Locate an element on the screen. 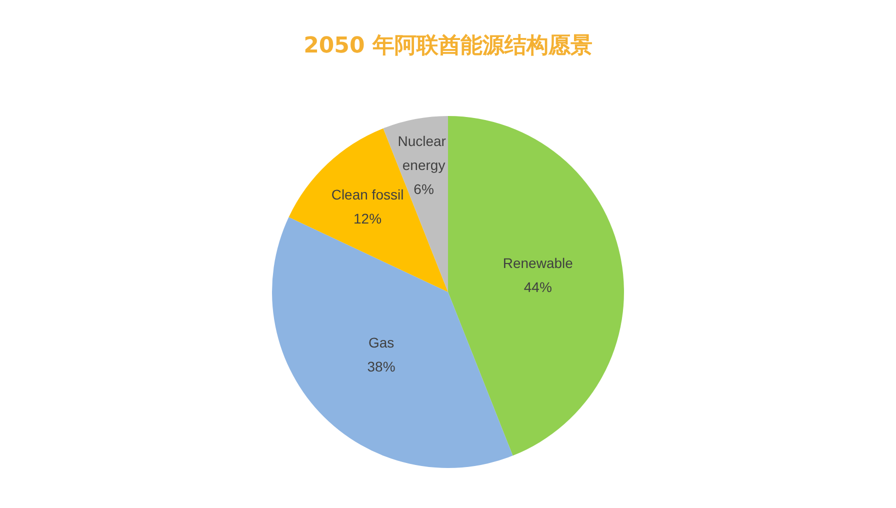  data-label: 12% is located at coordinates (368, 218).